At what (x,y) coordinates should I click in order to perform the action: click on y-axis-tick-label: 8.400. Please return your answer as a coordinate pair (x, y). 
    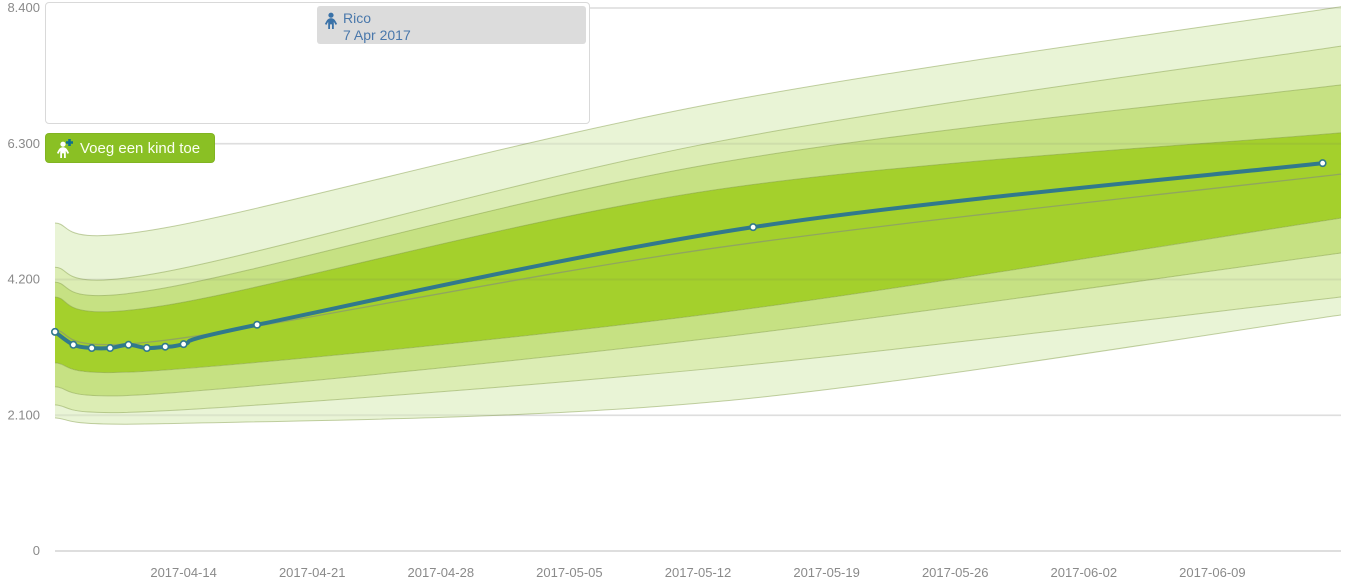
    Looking at the image, I should click on (23, 7).